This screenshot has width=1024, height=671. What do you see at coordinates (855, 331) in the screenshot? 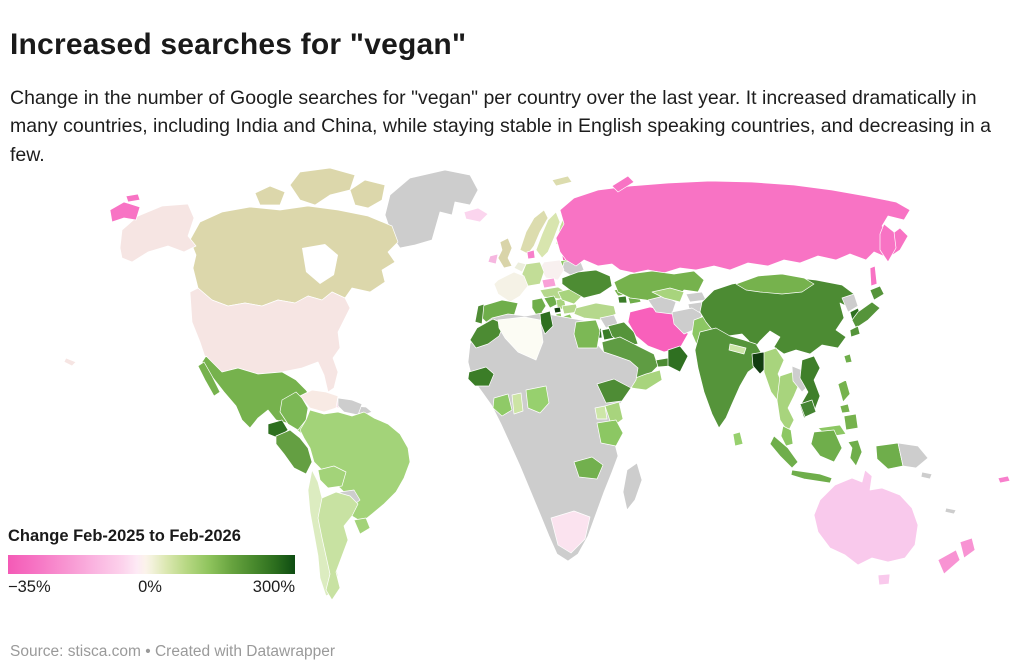
I see `country-japan-kyushu` at bounding box center [855, 331].